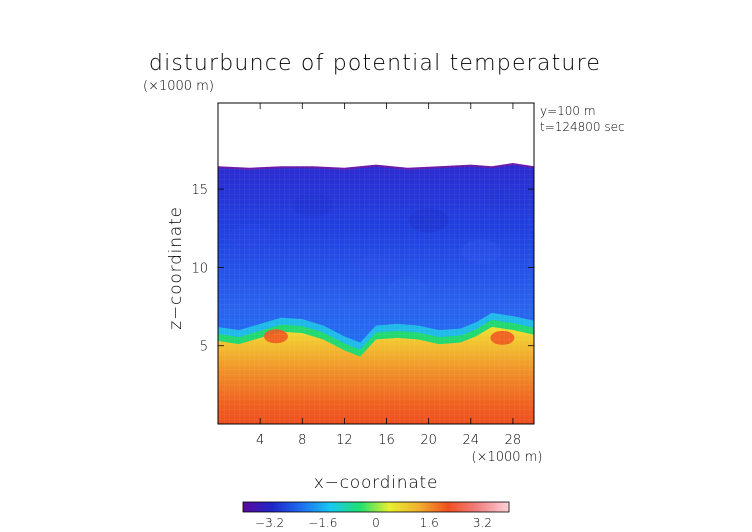 This screenshot has width=752, height=532. What do you see at coordinates (568, 111) in the screenshot?
I see `annotation-y: y=100 m` at bounding box center [568, 111].